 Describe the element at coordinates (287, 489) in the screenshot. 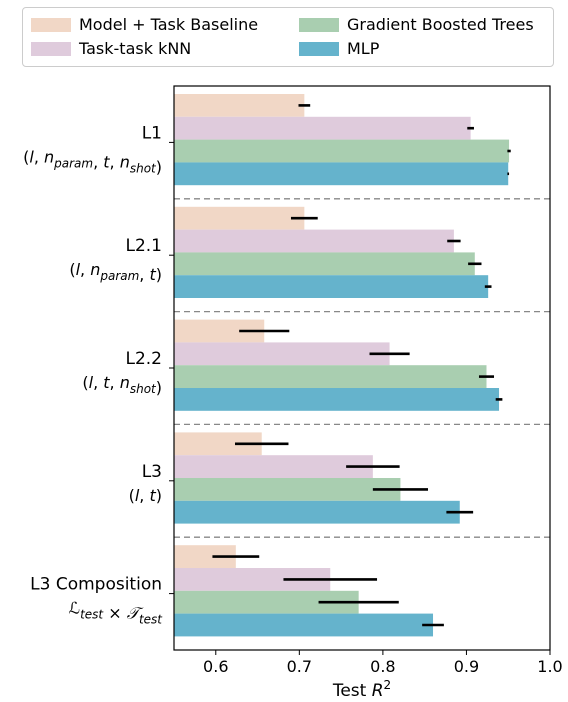

I see `bar-gradient-boosted-trees-l3` at that location.